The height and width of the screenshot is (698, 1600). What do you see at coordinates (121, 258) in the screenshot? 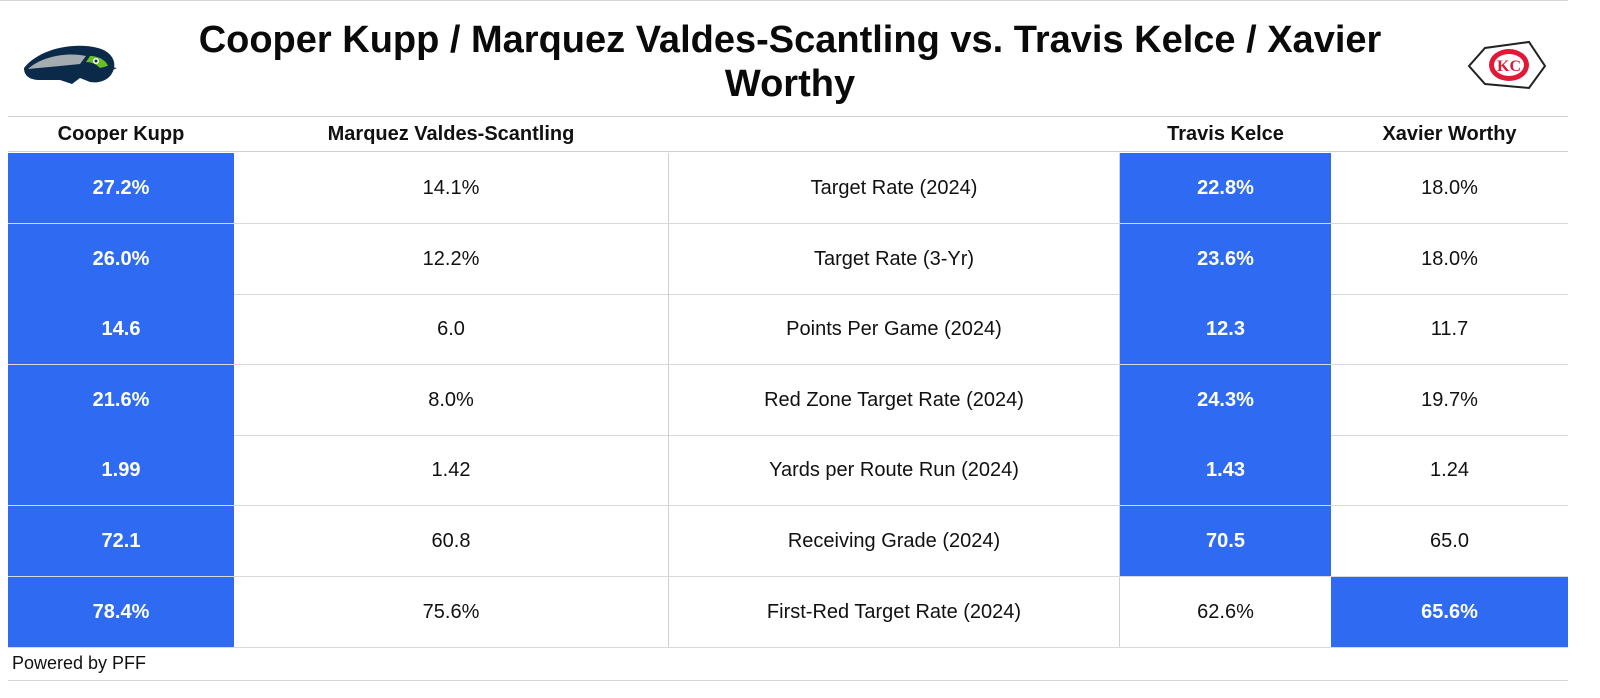
I see `value-cell-kupp: 26.0%` at bounding box center [121, 258].